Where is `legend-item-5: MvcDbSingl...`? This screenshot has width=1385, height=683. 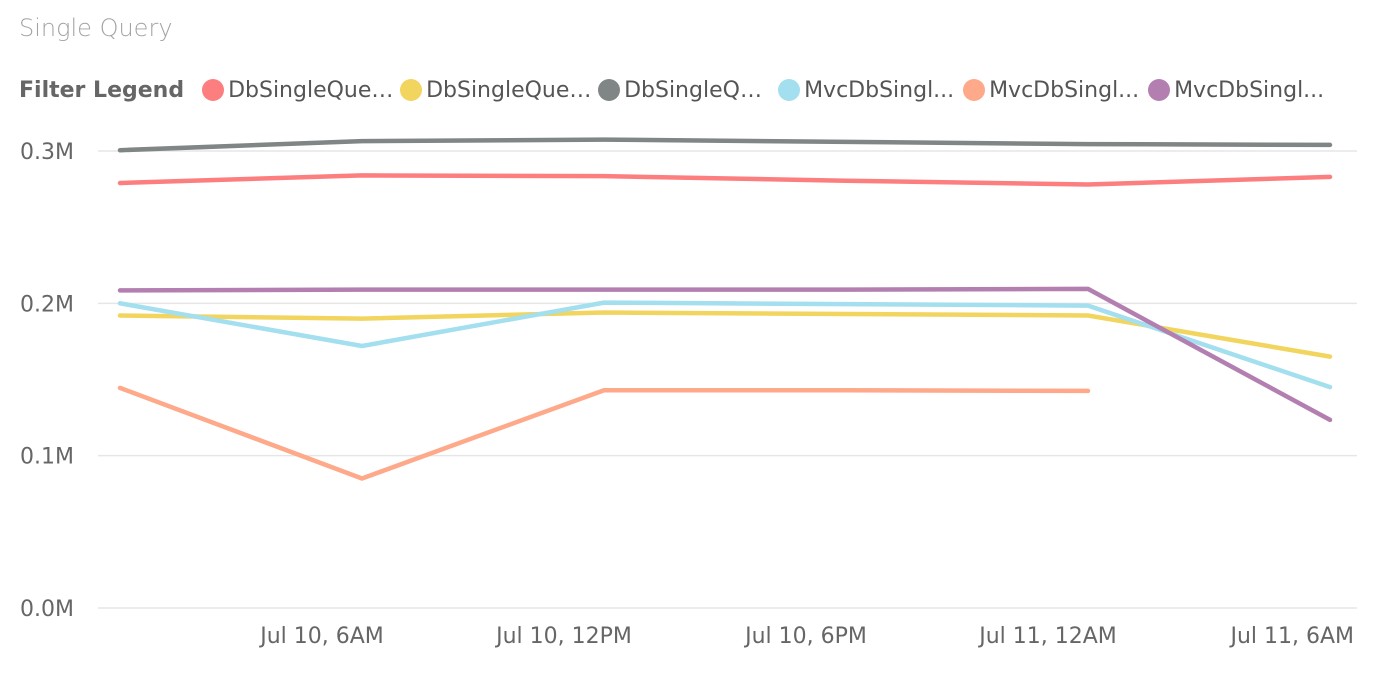 legend-item-5: MvcDbSingl... is located at coordinates (1053, 90).